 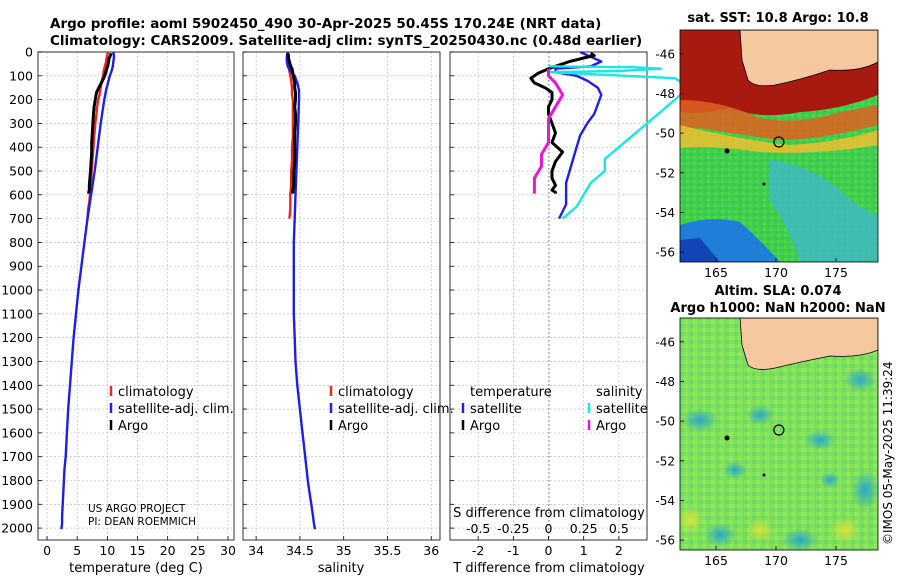 I want to click on salinity-legend: climatology satellite-adj. clim. Argo, so click(x=391, y=409).